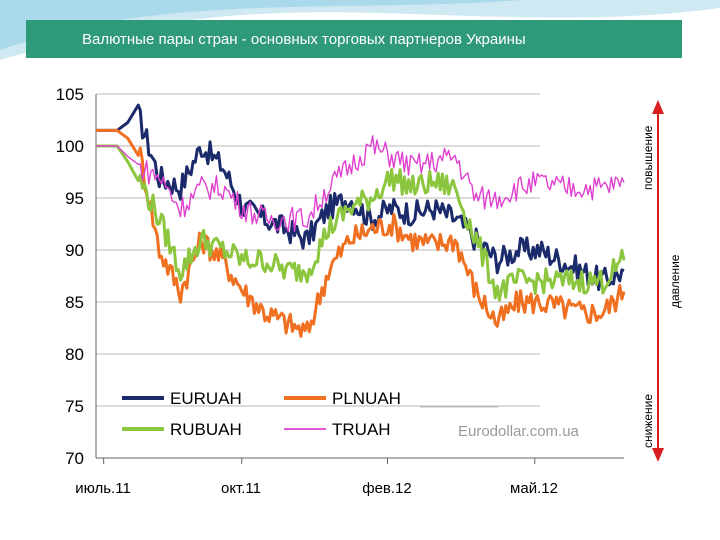 This screenshot has width=720, height=540. What do you see at coordinates (360, 183) in the screenshot?
I see `series-line-truah` at bounding box center [360, 183].